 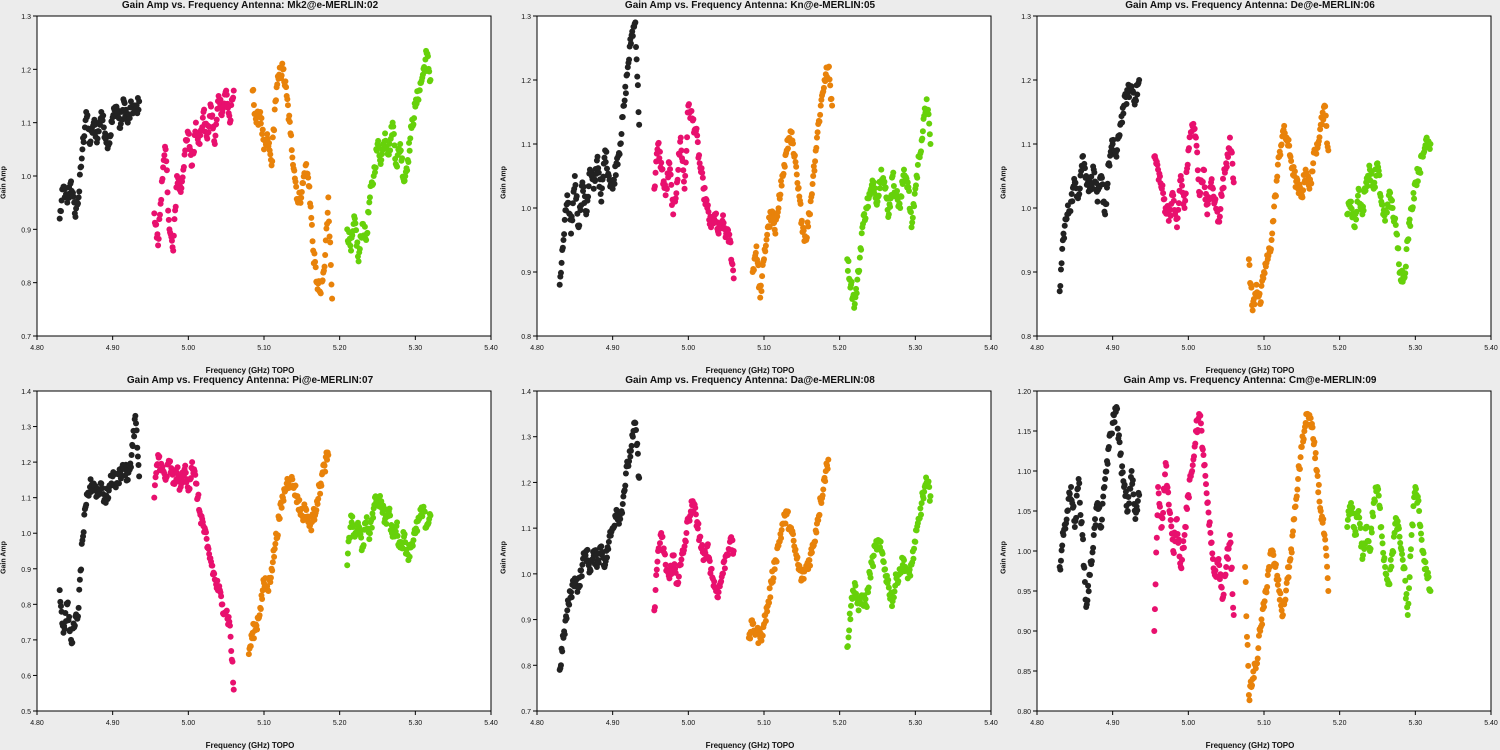 I want to click on y-tick-label: 0.80, so click(x=1024, y=712).